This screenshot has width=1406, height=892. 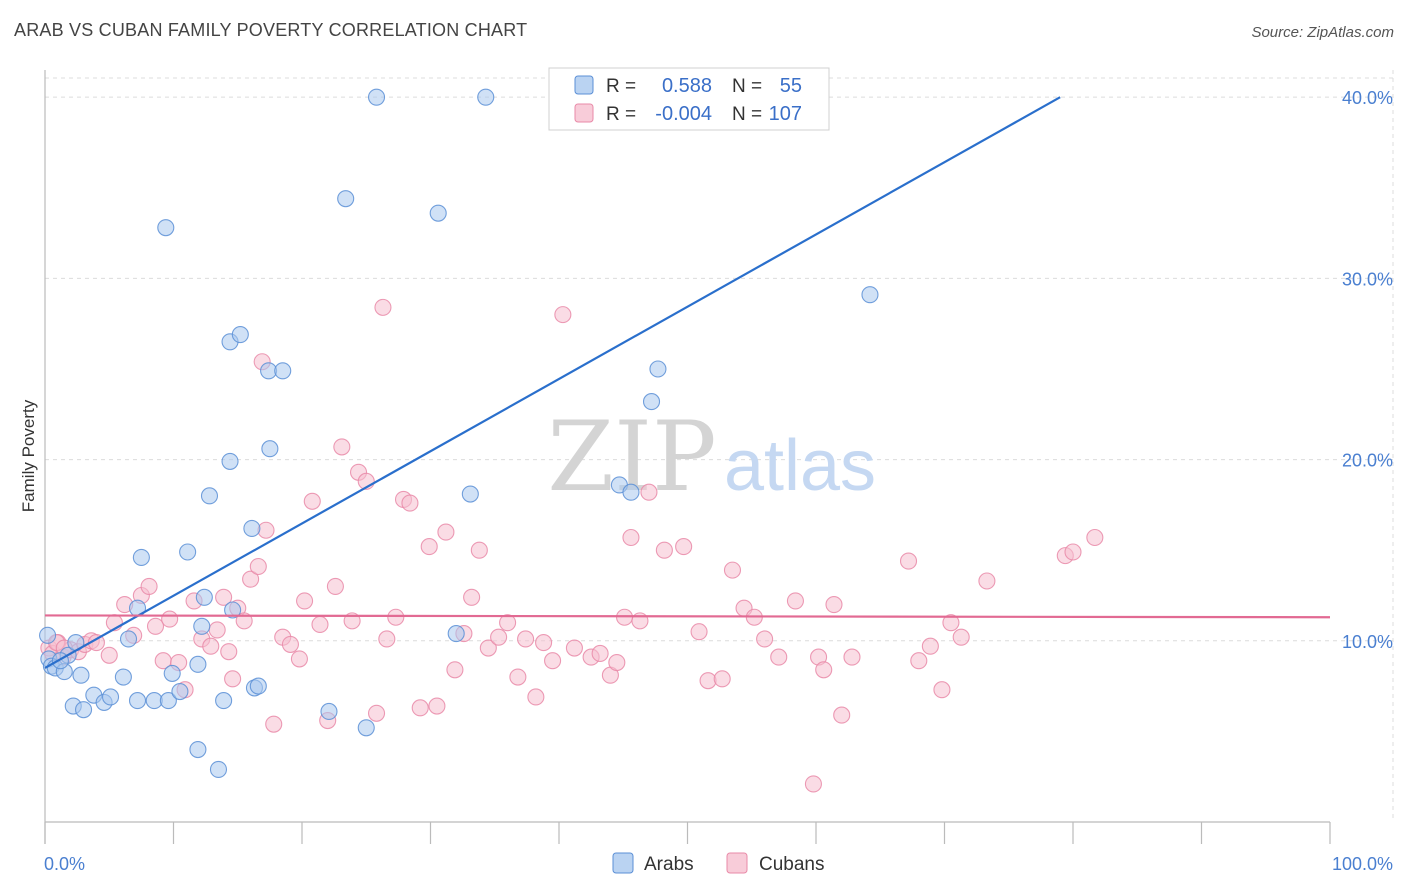 What do you see at coordinates (1367, 98) in the screenshot?
I see `y-tick-label: 40.0%` at bounding box center [1367, 98].